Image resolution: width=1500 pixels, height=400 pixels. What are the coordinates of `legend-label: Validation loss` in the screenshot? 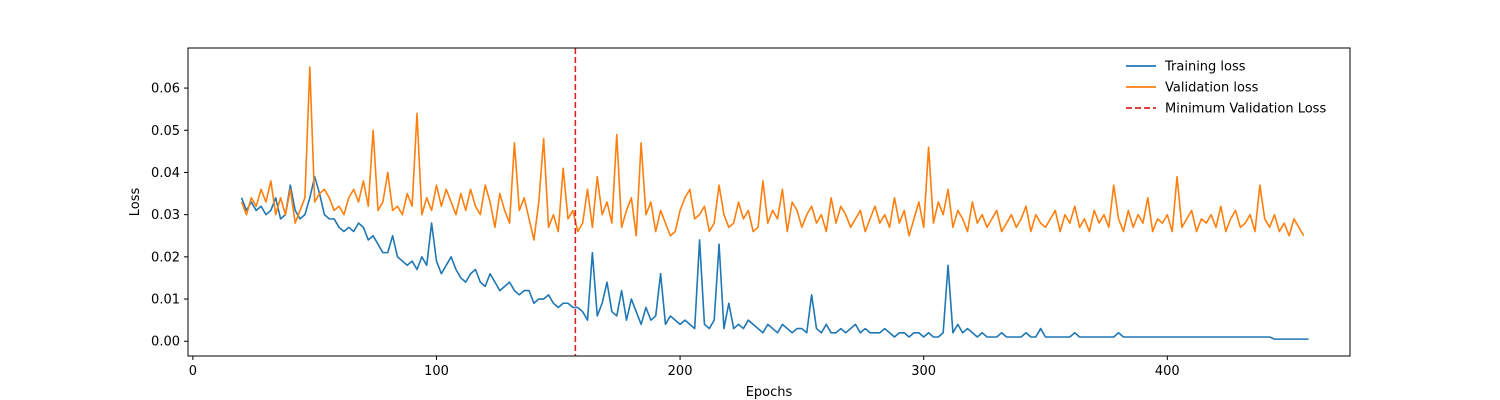 It's located at (1212, 88).